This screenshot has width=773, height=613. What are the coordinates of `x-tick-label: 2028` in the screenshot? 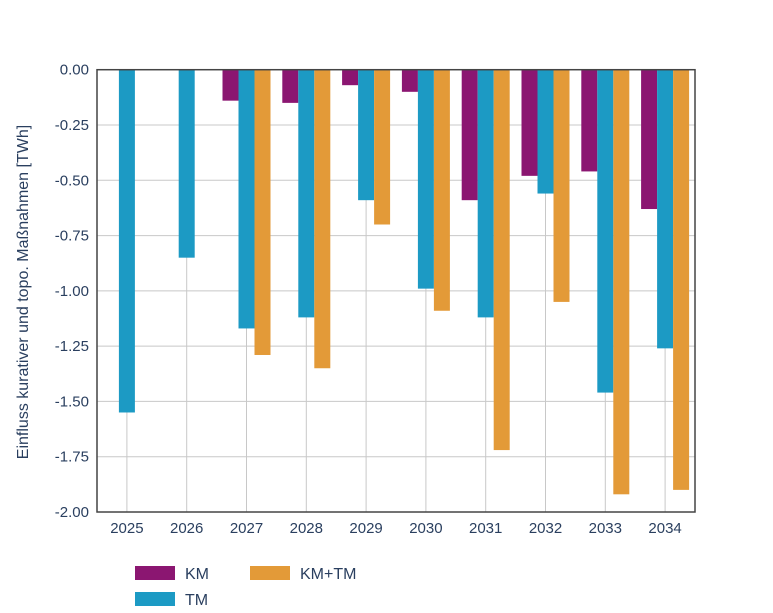 It's located at (306, 528).